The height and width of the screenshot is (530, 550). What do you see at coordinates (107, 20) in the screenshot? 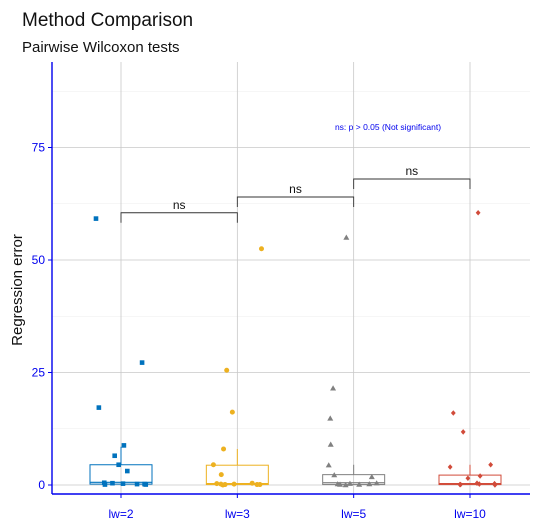
I see `chart-title: Method Comparison` at bounding box center [107, 20].